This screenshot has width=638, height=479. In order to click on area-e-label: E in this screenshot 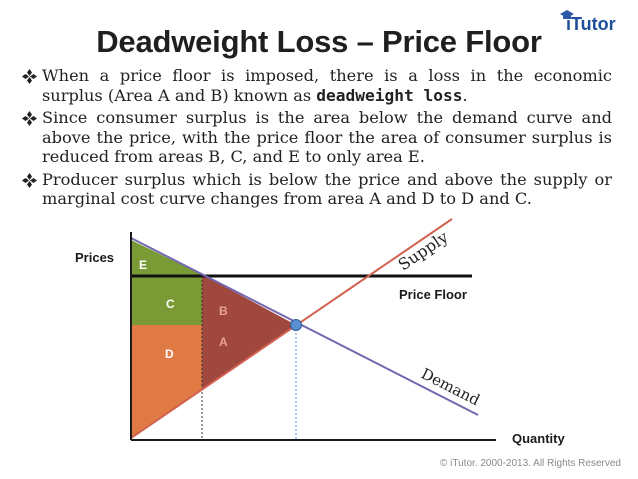, I will do `click(143, 265)`.